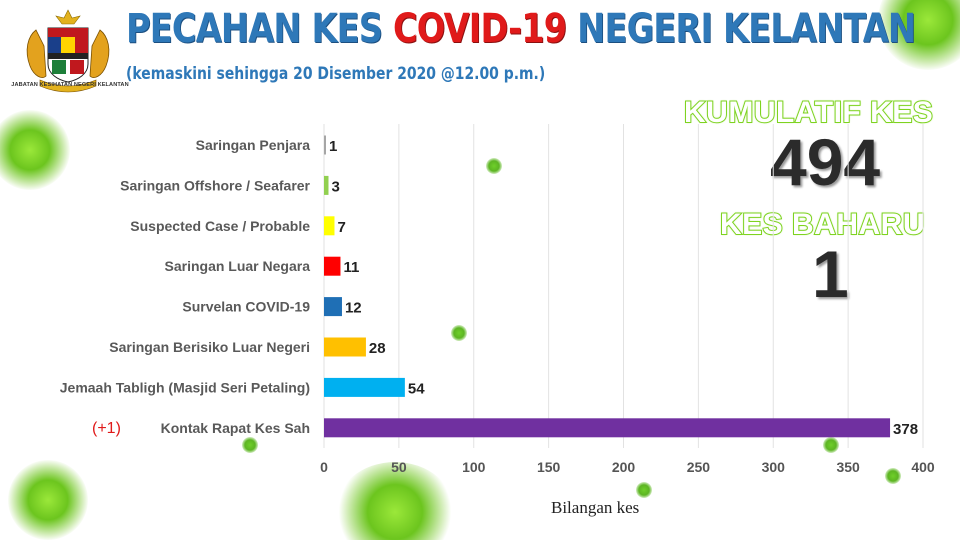 This screenshot has width=960, height=540. Describe the element at coordinates (399, 467) in the screenshot. I see `x-tick-label: 50` at that location.